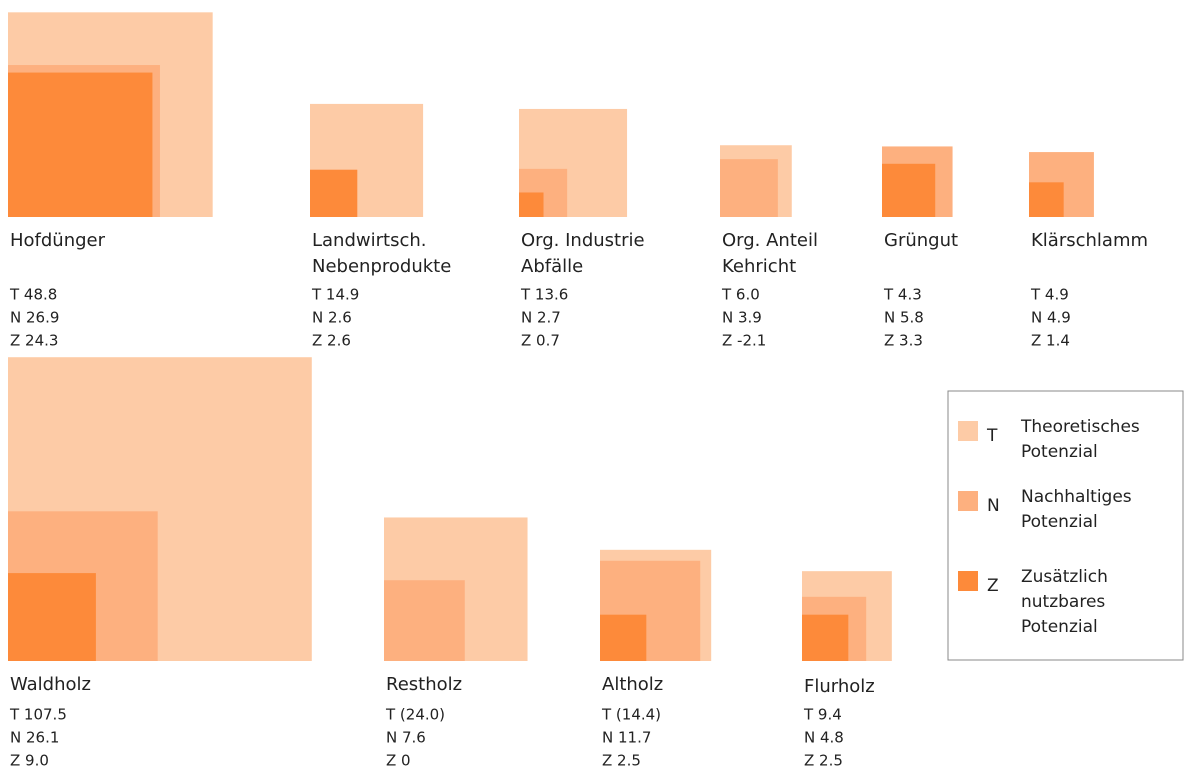  I want to click on item-name: Grüngut, so click(921, 240).